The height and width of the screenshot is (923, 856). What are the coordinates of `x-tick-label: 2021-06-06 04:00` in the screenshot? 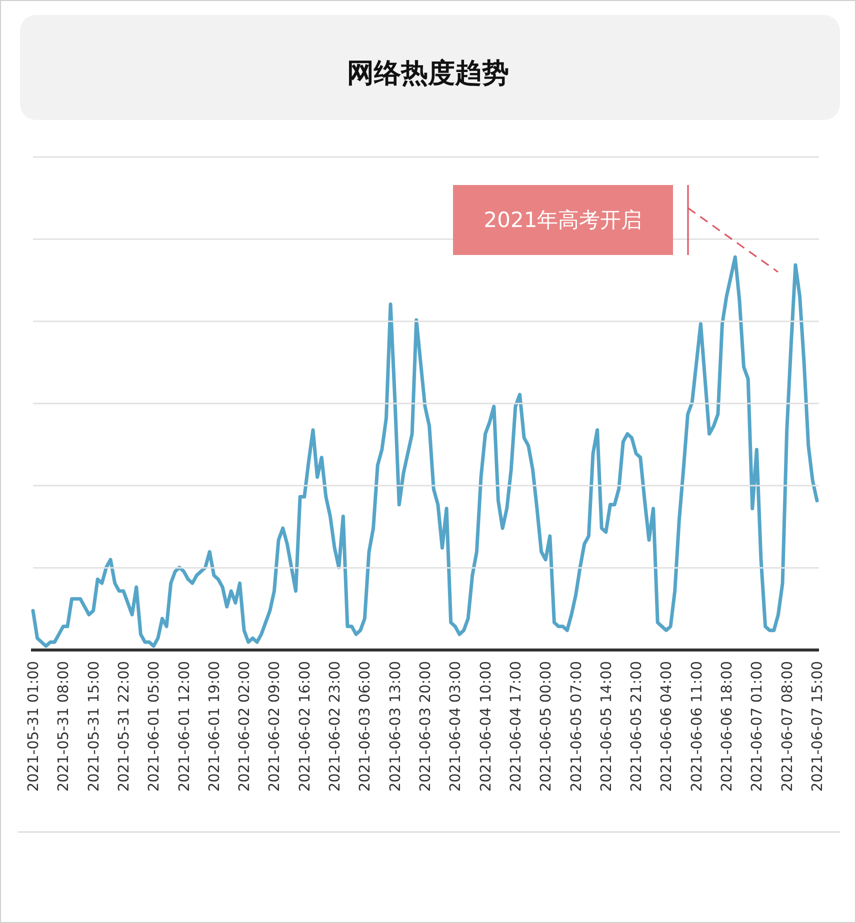 It's located at (667, 726).